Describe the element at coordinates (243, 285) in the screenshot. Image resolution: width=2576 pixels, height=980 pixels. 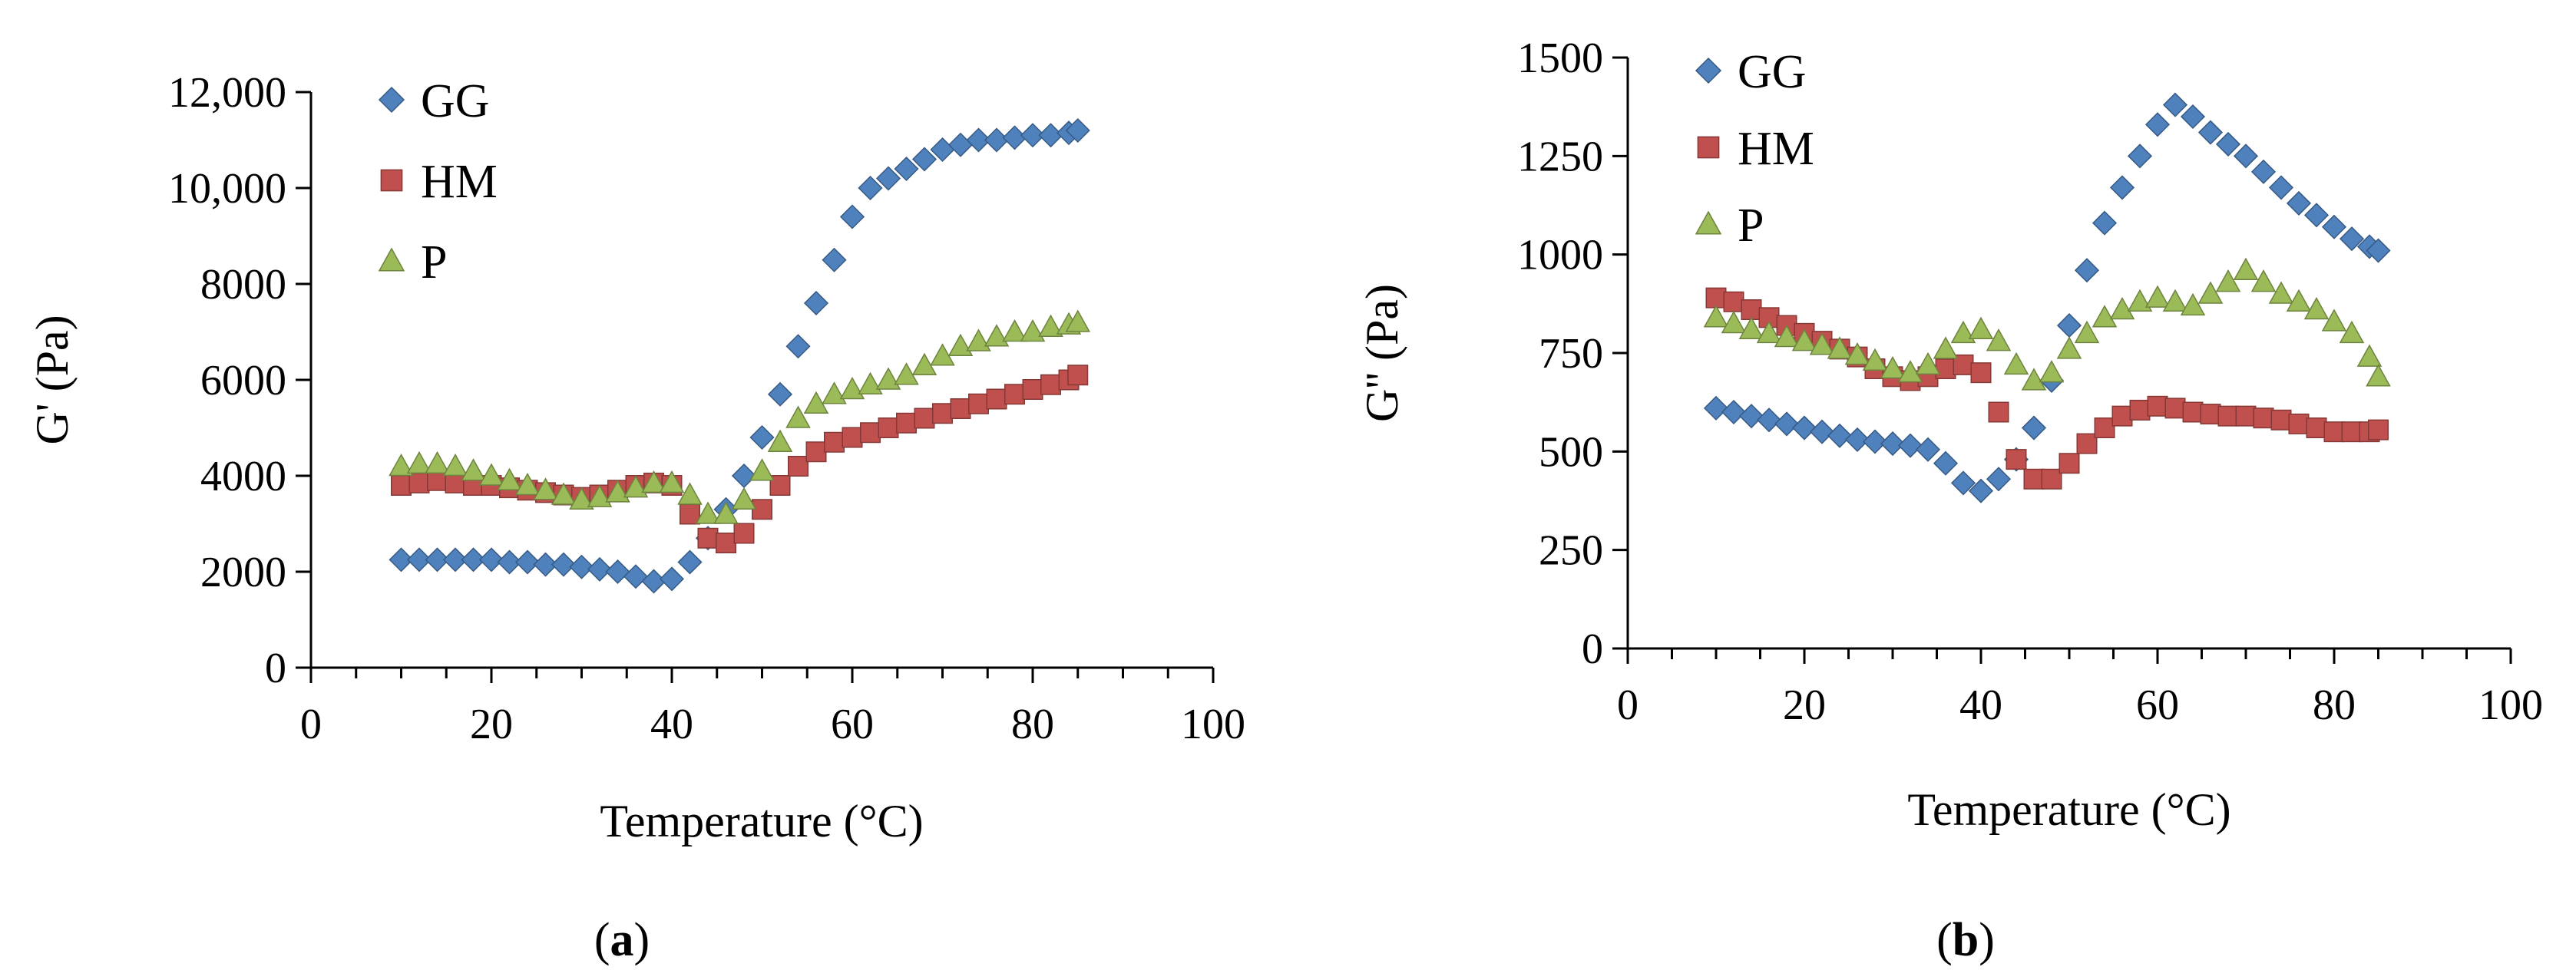
I see `panel-a-y-tick-label: 8000` at that location.